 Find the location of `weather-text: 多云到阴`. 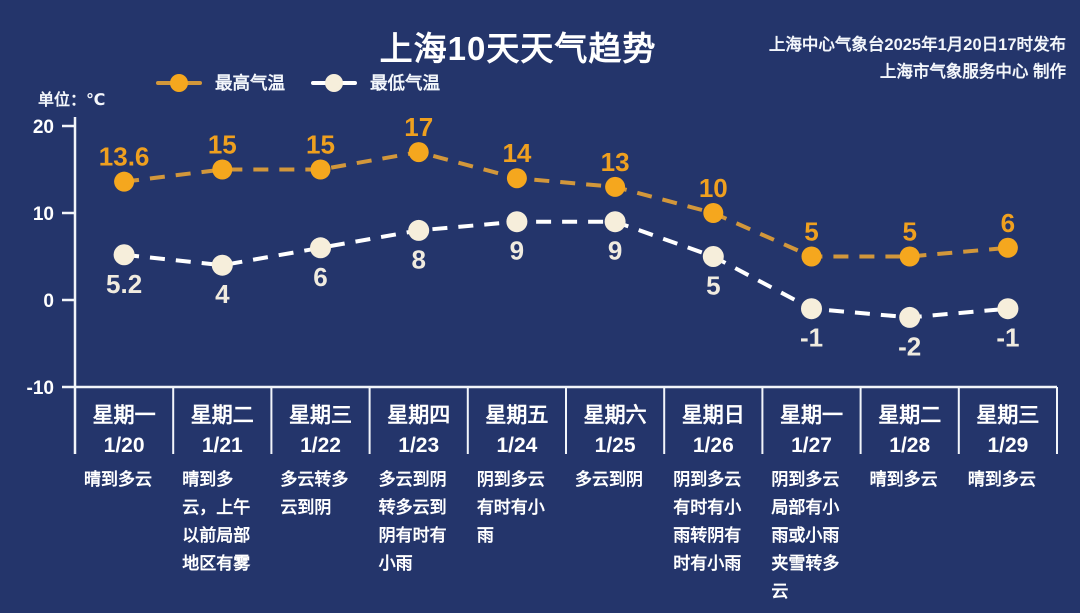

weather-text: 多云到阴 is located at coordinates (609, 479).